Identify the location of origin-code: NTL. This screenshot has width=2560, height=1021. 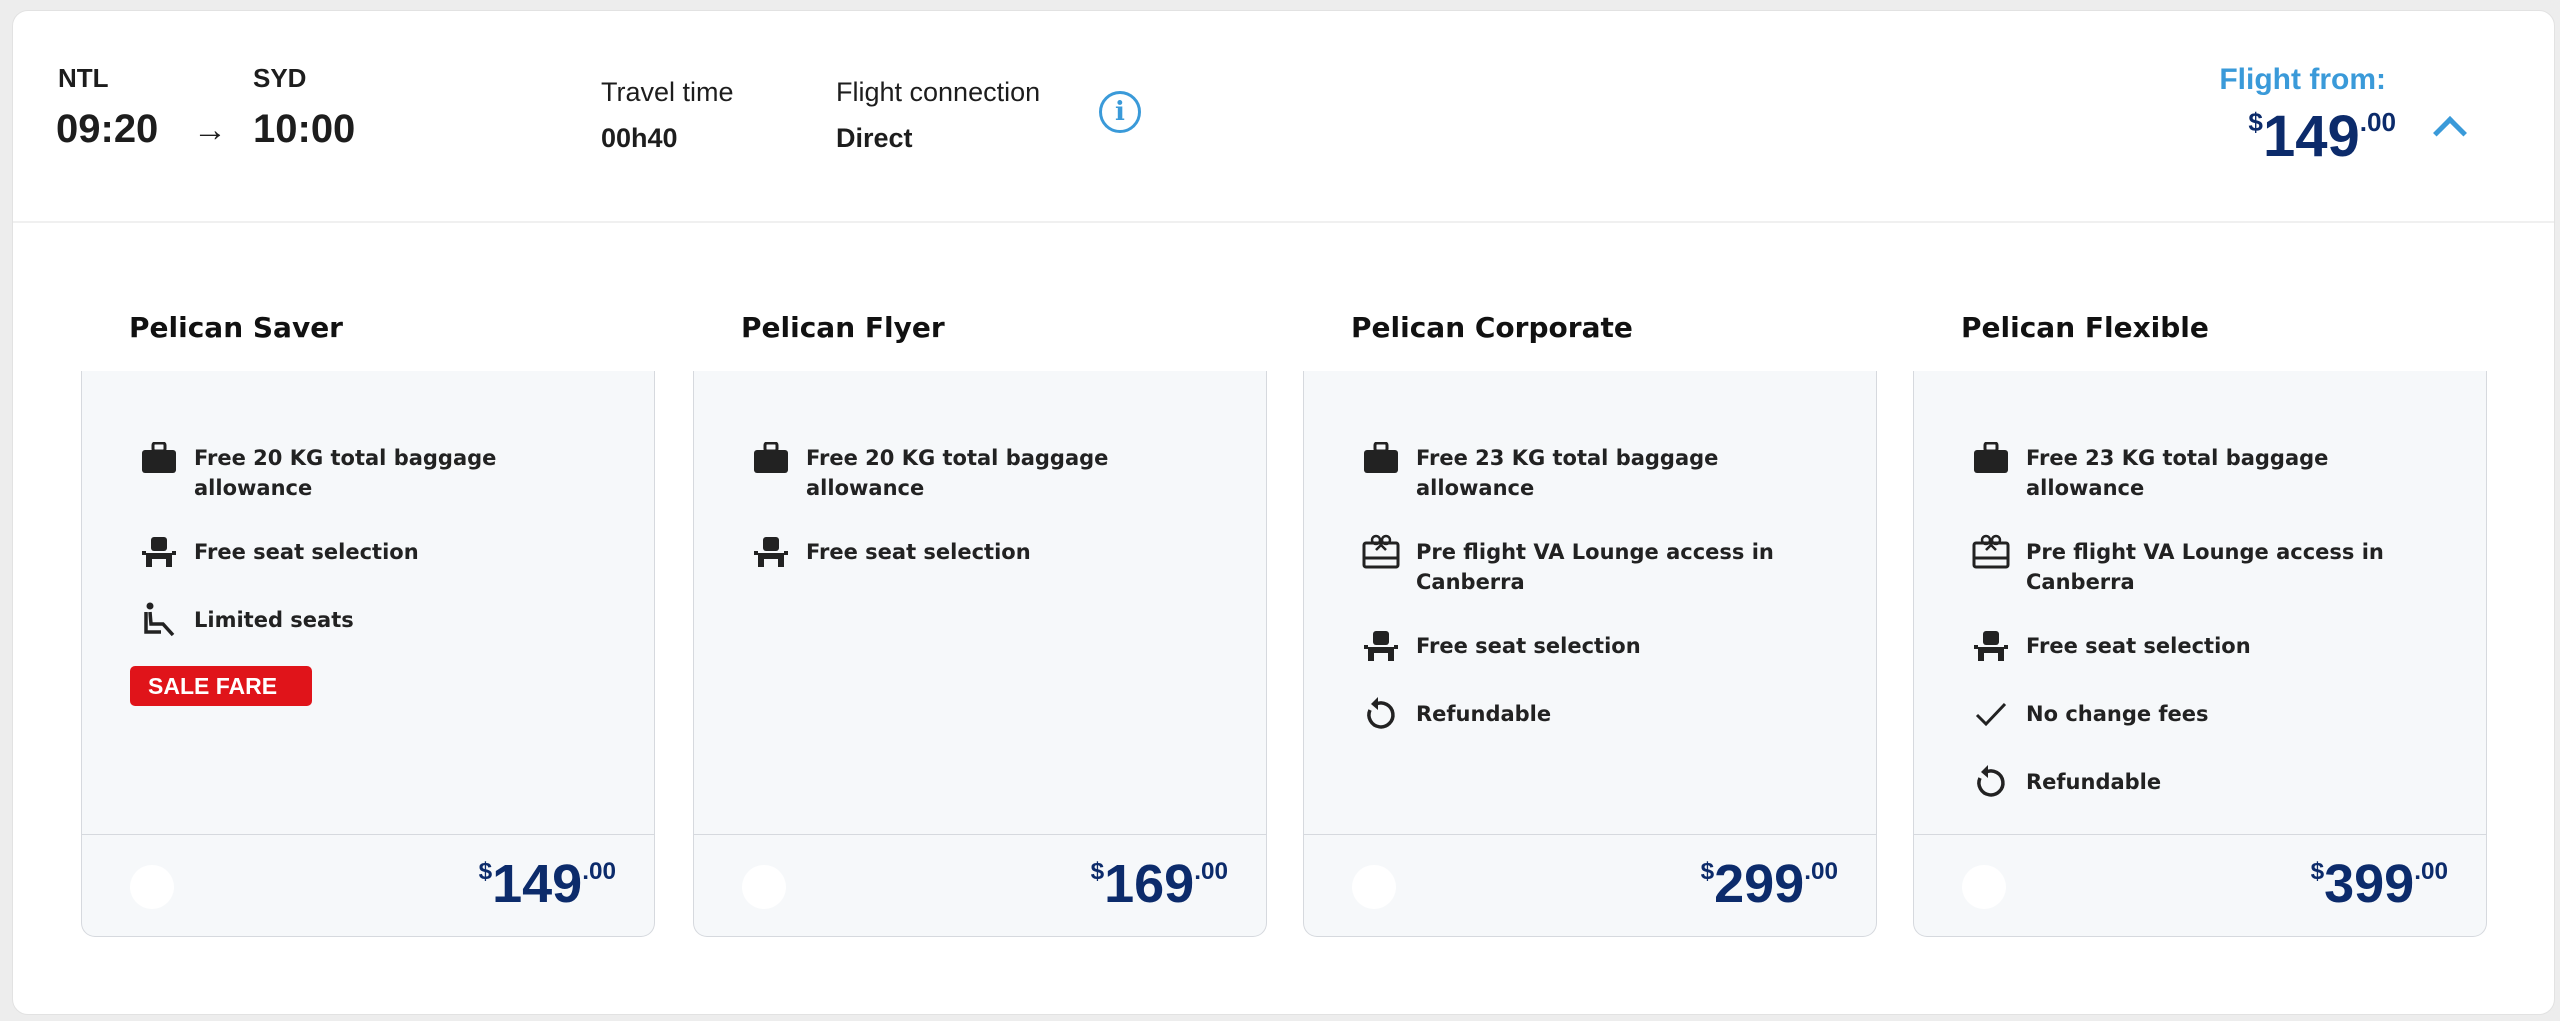
(83, 78).